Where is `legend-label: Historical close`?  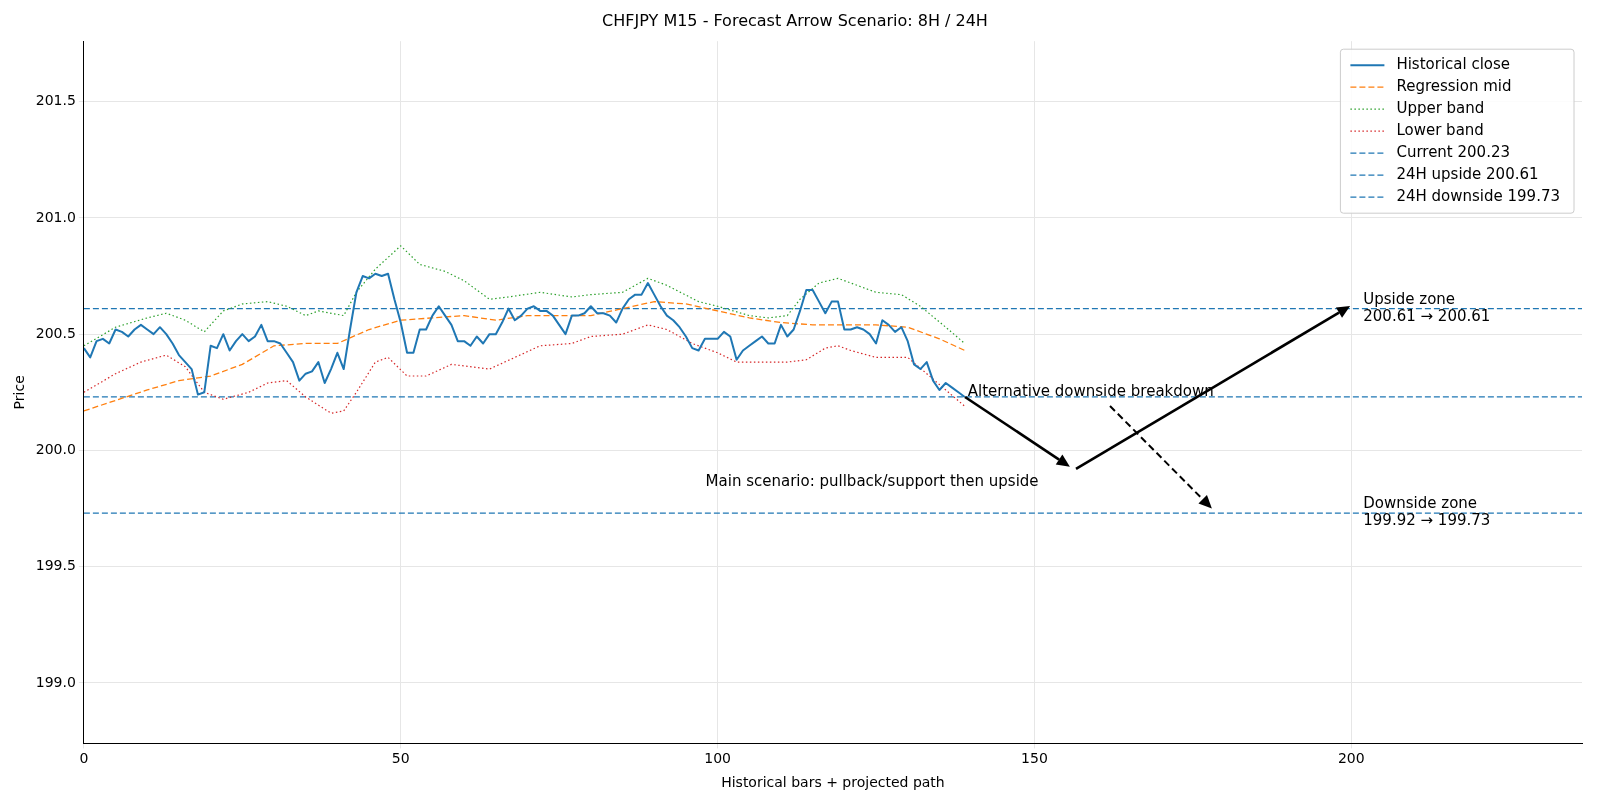
legend-label: Historical close is located at coordinates (1453, 64).